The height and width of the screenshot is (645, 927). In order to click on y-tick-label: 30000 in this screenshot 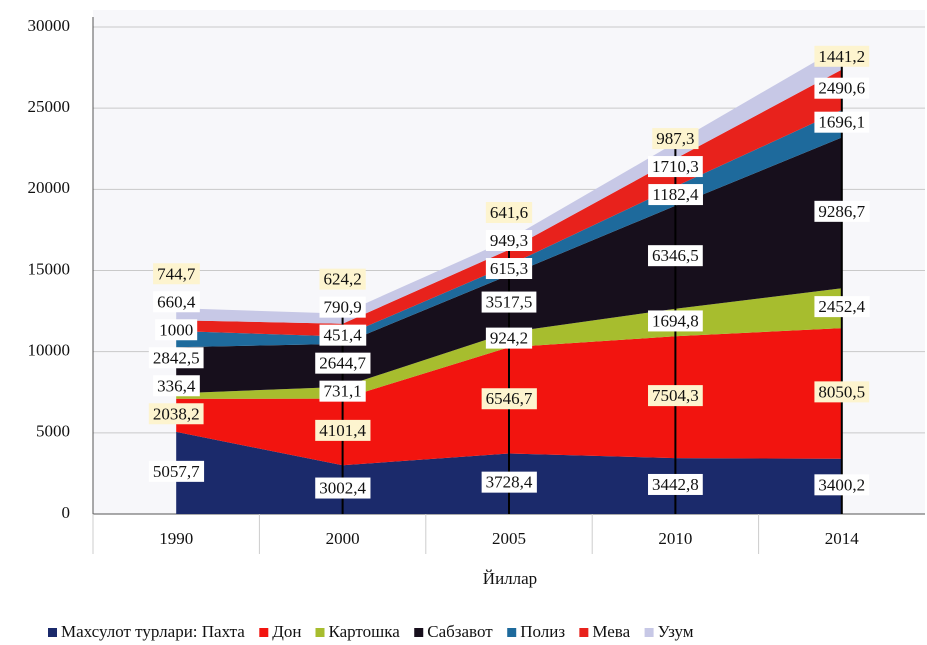, I will do `click(49, 25)`.